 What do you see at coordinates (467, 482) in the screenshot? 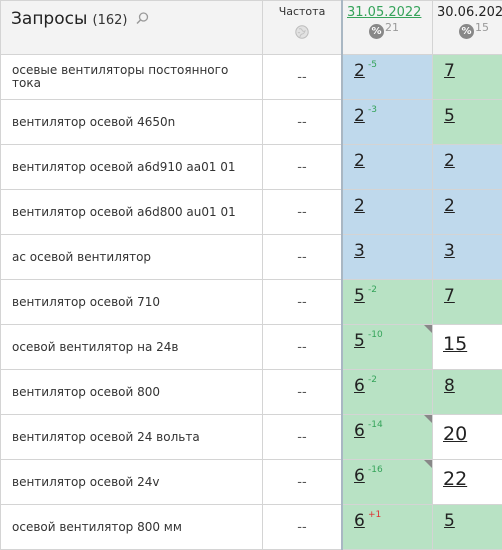
I see `position-cell-2: 22` at bounding box center [467, 482].